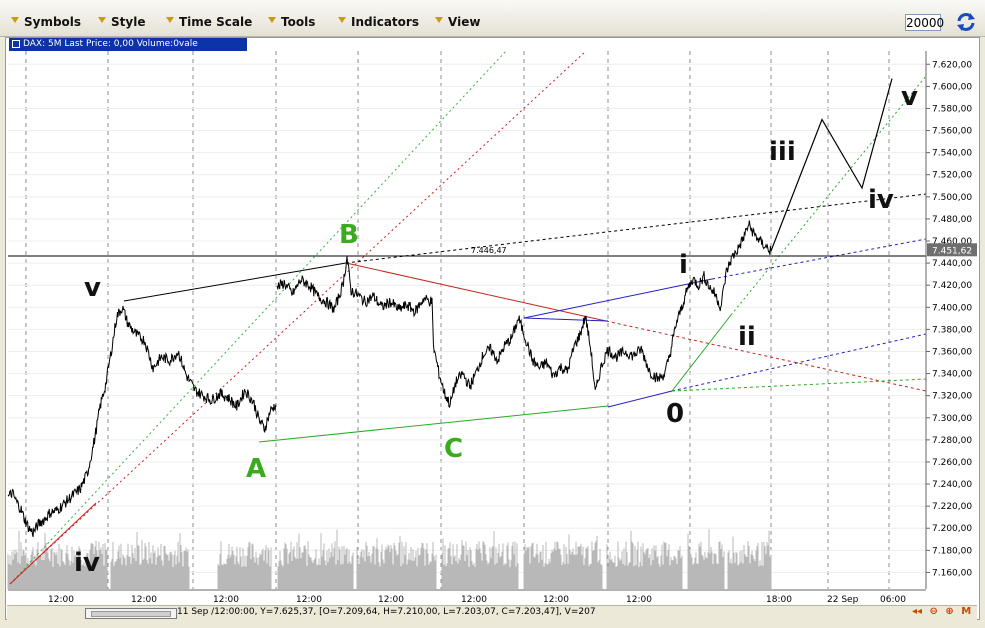 The height and width of the screenshot is (628, 985). What do you see at coordinates (952, 264) in the screenshot?
I see `y-tick-label: 7.440,00` at bounding box center [952, 264].